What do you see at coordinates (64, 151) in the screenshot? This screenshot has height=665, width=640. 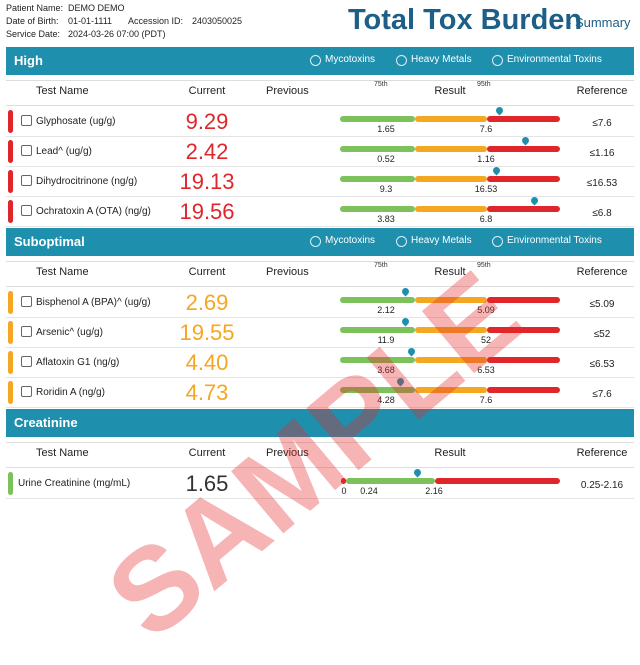 I see `test-name: Lead^ (ug/g)` at bounding box center [64, 151].